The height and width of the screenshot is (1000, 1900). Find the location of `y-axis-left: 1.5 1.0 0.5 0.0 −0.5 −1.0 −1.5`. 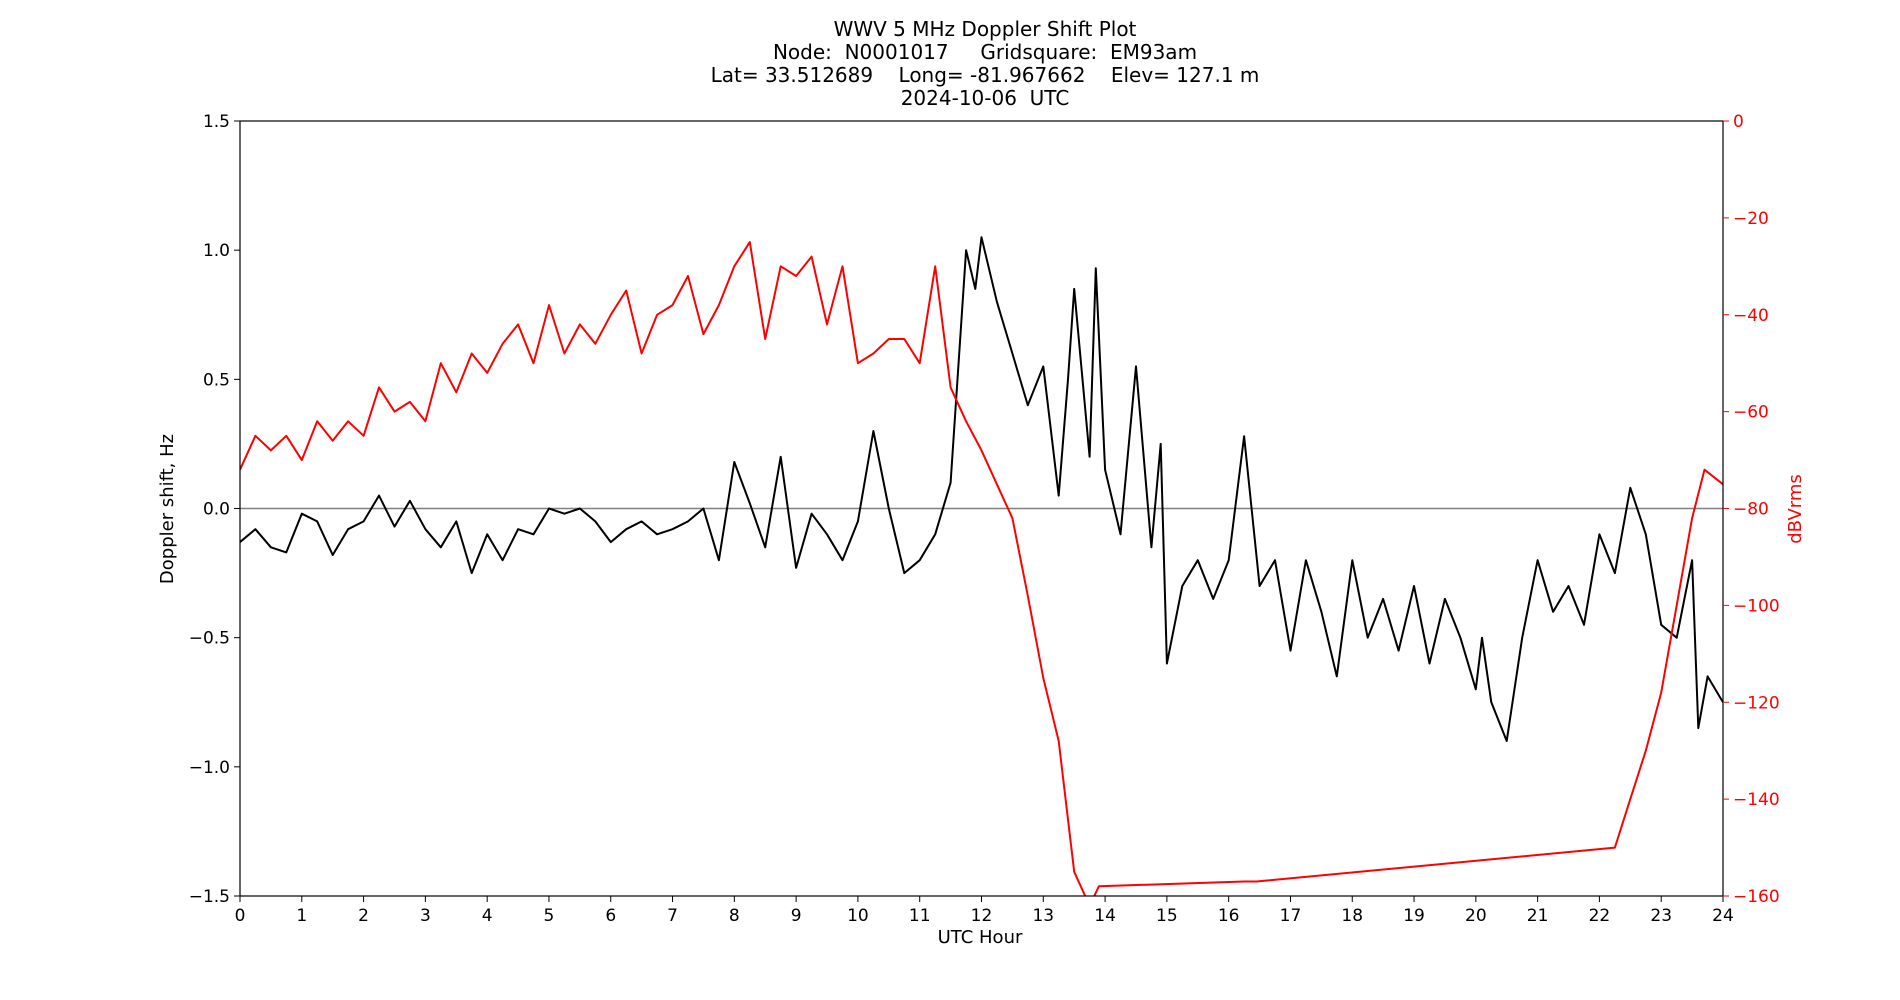

y-axis-left: 1.5 1.0 0.5 0.0 −0.5 −1.0 −1.5 is located at coordinates (214, 509).